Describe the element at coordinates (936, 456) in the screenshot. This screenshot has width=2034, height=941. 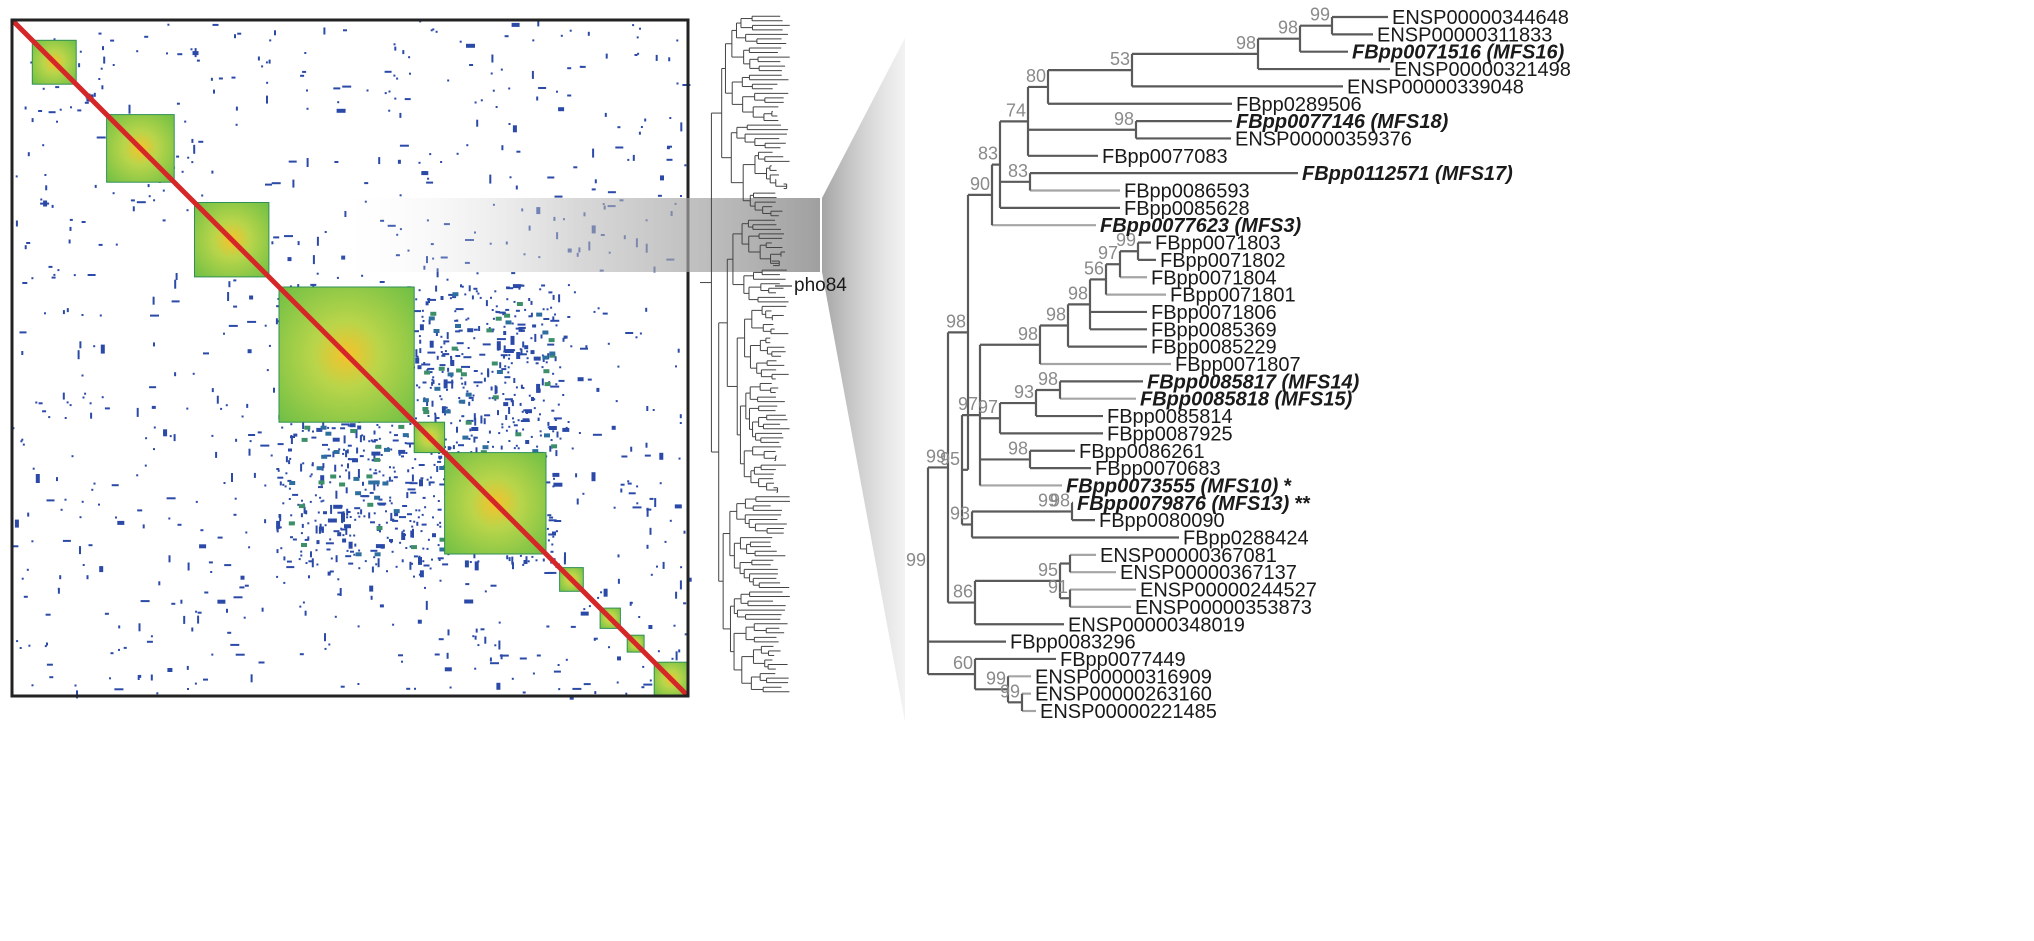
I see `support-value: 99` at that location.